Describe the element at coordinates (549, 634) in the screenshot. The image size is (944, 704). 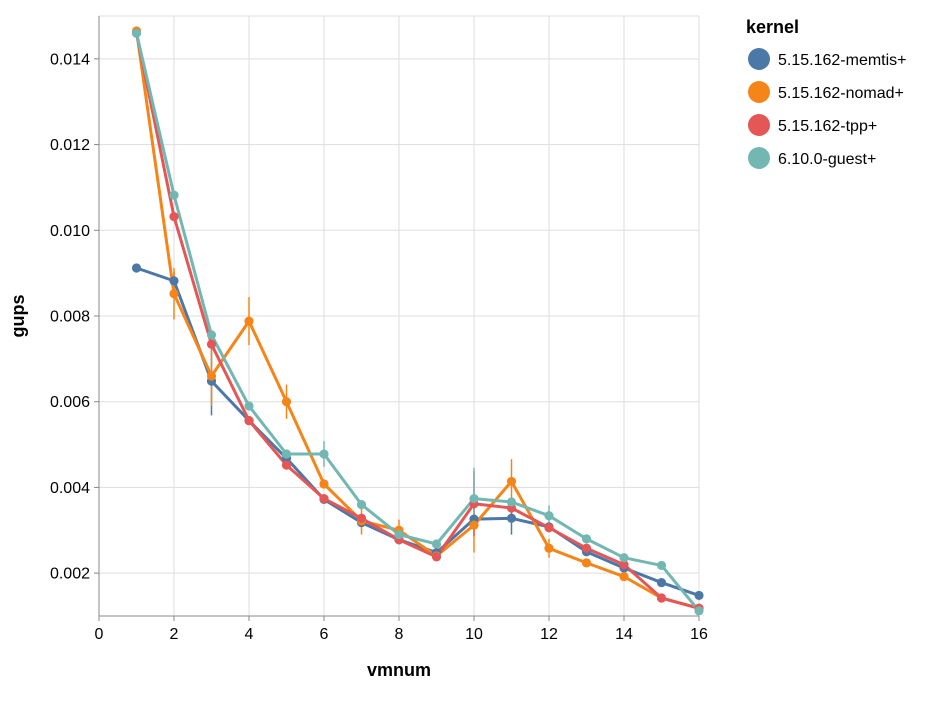
I see `x-tick-label: 12` at that location.